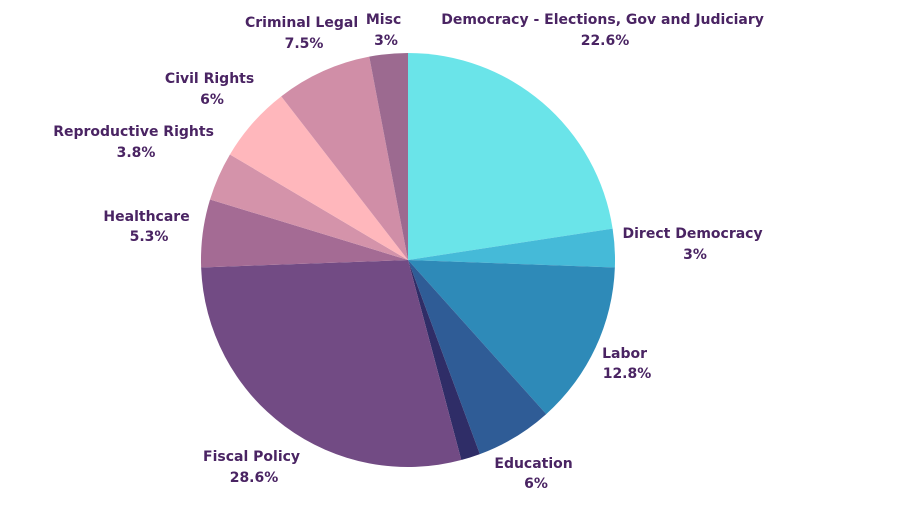  What do you see at coordinates (212, 89) in the screenshot?
I see `label-civil-rights: Civil Rights 6%` at bounding box center [212, 89].